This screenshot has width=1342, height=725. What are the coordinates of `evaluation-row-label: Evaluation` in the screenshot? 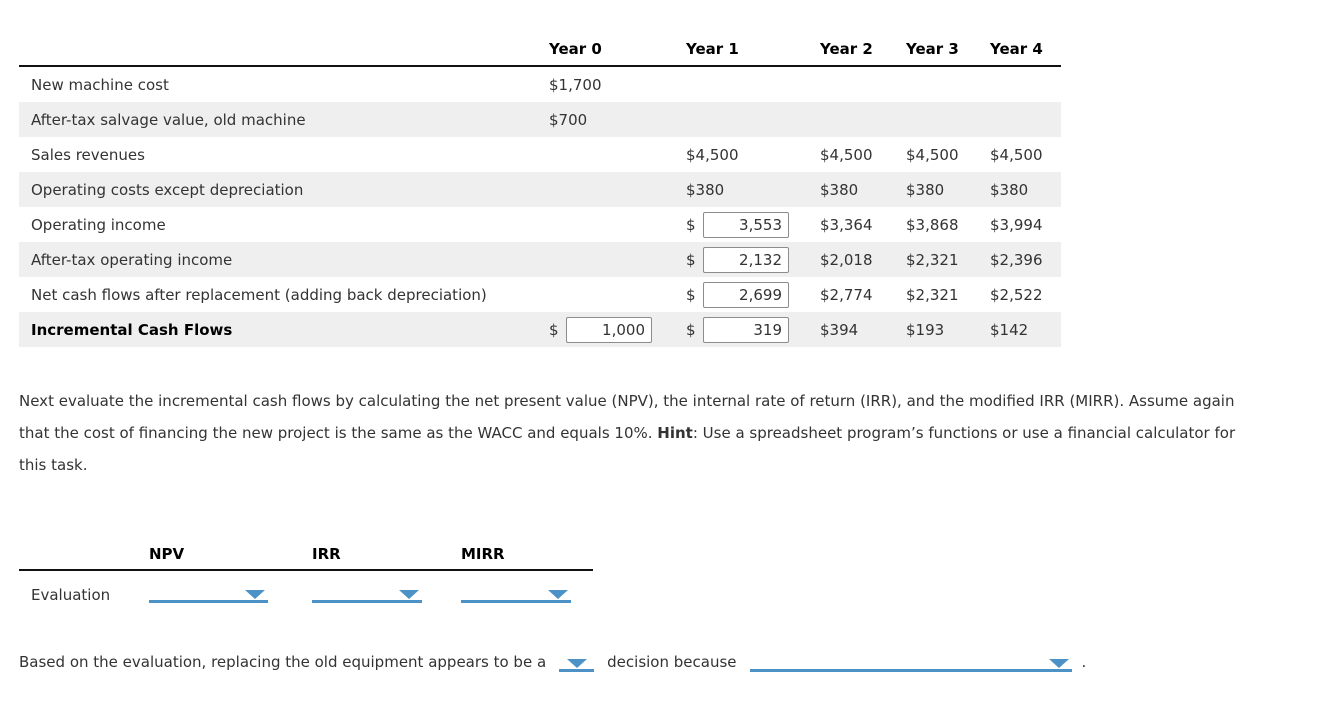 It's located at (71, 595).